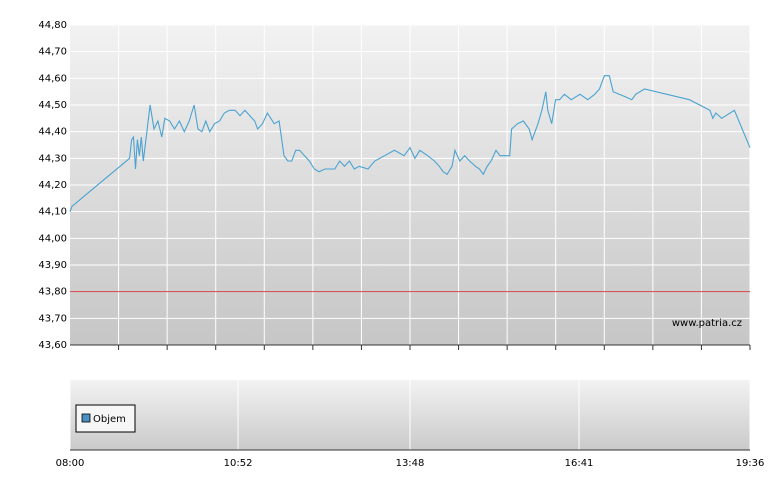 Image resolution: width=780 pixels, height=494 pixels. What do you see at coordinates (52, 345) in the screenshot?
I see `y-tick-label: 43,60` at bounding box center [52, 345].